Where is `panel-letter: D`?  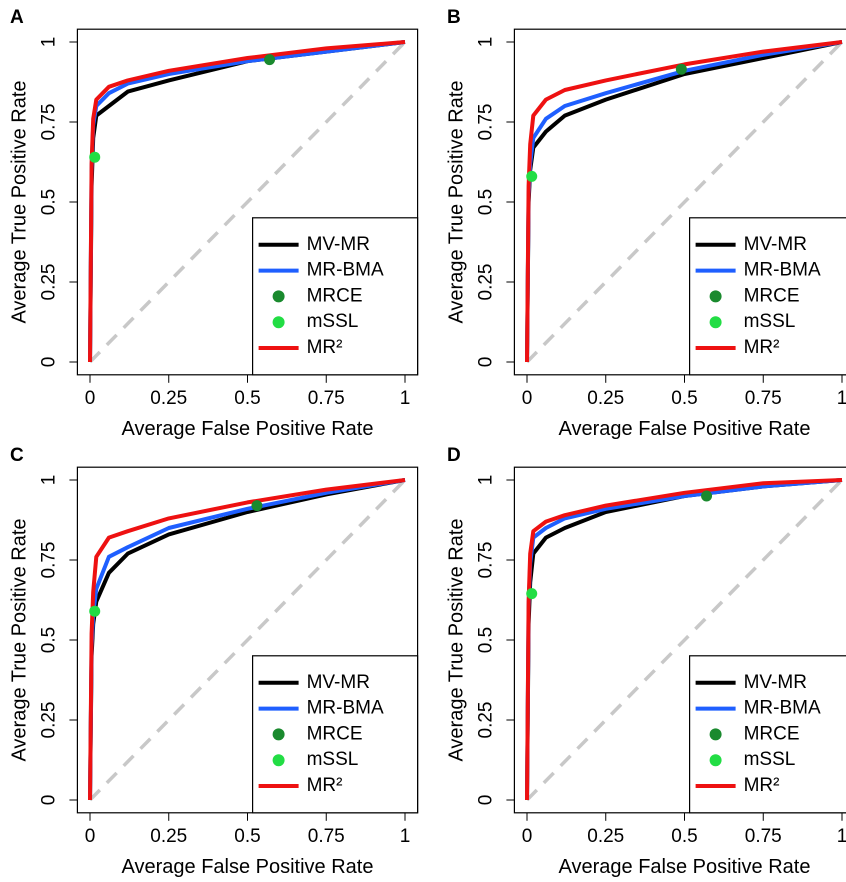 panel-letter: D is located at coordinates (454, 455).